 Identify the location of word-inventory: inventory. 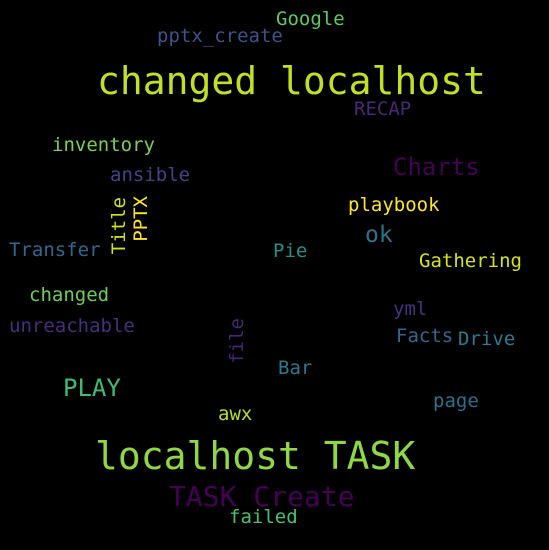
(103, 145).